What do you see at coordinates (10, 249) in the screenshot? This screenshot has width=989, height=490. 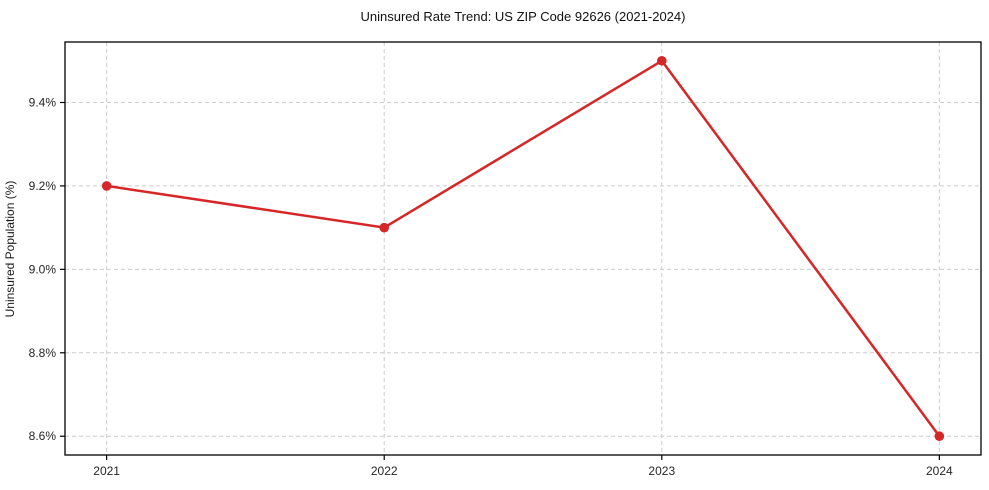 I see `y-axis-label: Uninsured Population (%)` at bounding box center [10, 249].